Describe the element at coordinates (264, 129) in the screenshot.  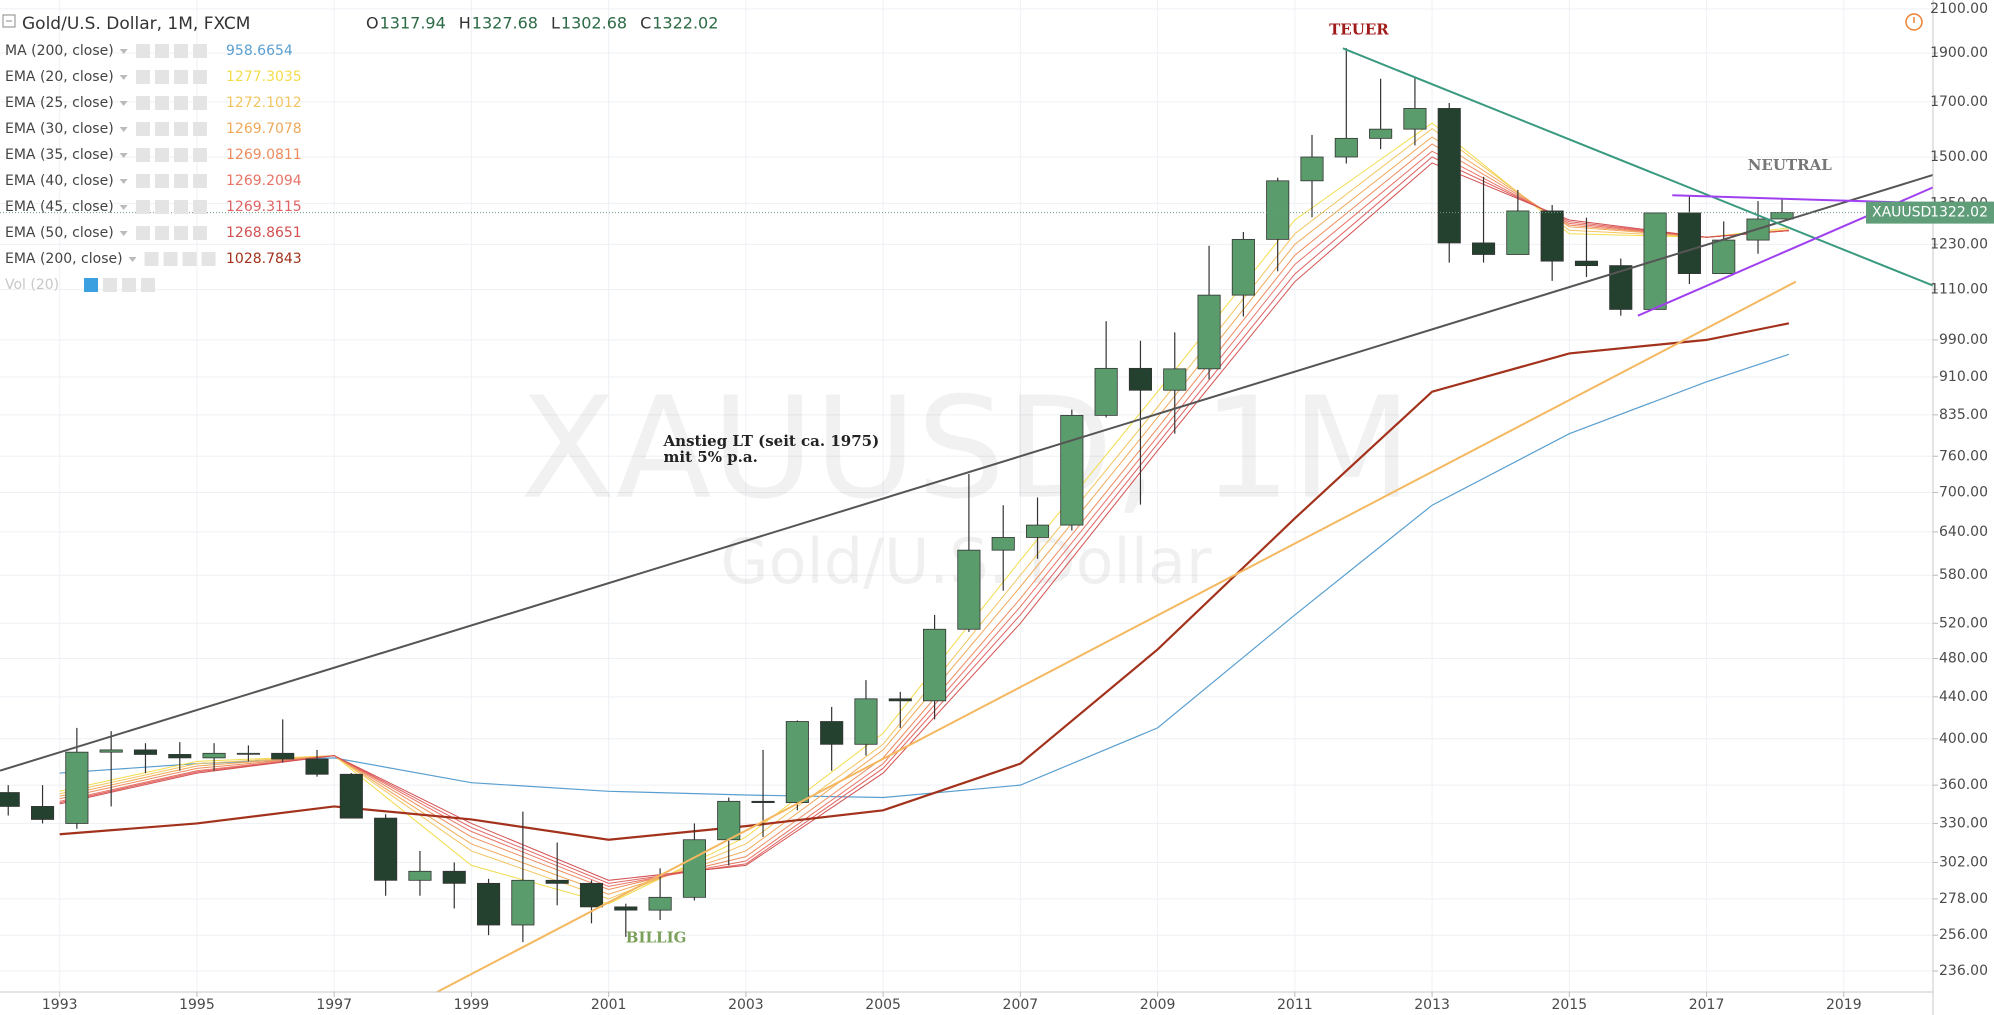
I see `indicator-value: 1269.7078` at that location.